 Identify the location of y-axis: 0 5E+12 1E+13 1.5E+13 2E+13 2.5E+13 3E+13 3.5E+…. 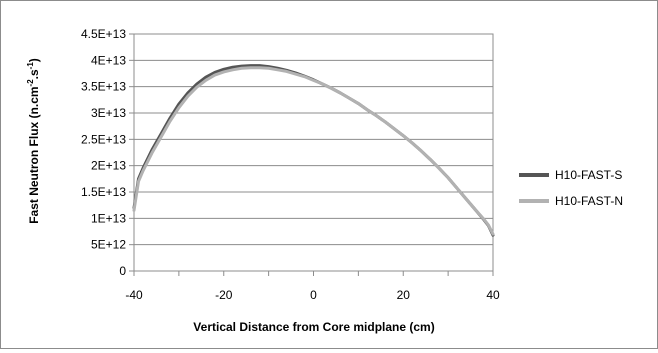
(107, 152).